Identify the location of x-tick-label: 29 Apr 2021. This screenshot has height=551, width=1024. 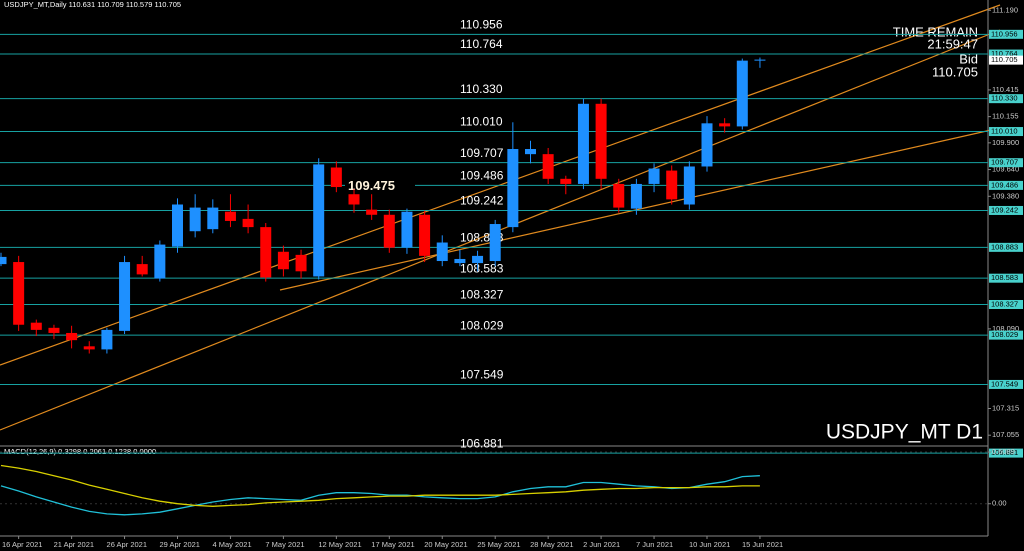
(180, 544).